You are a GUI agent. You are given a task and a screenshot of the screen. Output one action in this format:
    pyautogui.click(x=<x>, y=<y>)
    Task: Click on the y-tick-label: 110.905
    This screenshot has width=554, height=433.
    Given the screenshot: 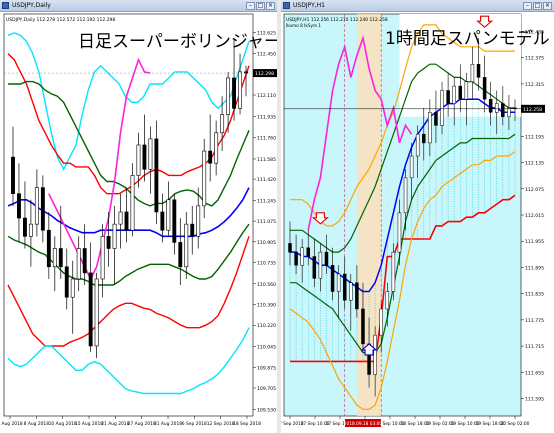 What is the action you would take?
    pyautogui.click(x=266, y=243)
    